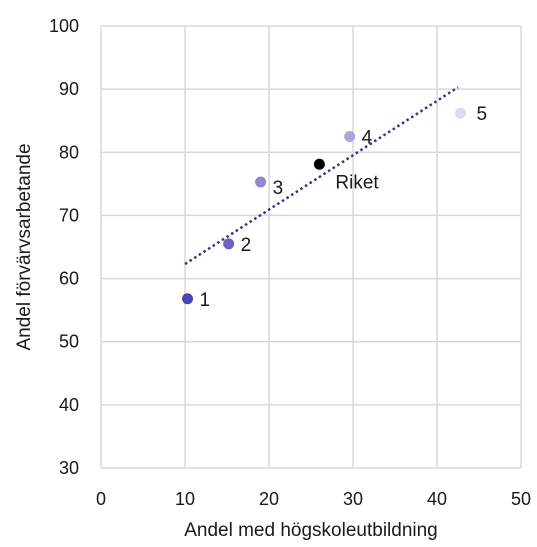 This screenshot has height=547, width=537. I want to click on y-tick-label: 80, so click(69, 152).